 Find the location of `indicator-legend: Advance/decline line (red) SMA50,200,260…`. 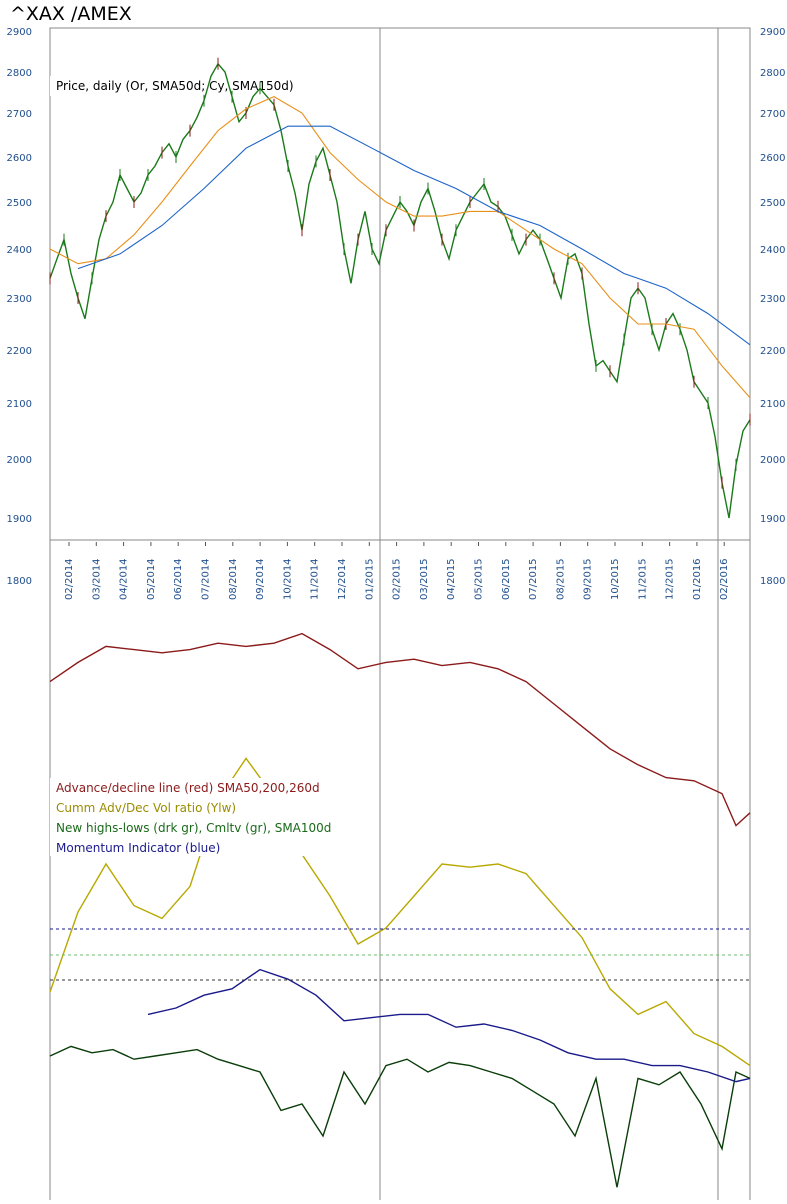

indicator-legend: Advance/decline line (red) SMA50,200,260… is located at coordinates (200, 817).